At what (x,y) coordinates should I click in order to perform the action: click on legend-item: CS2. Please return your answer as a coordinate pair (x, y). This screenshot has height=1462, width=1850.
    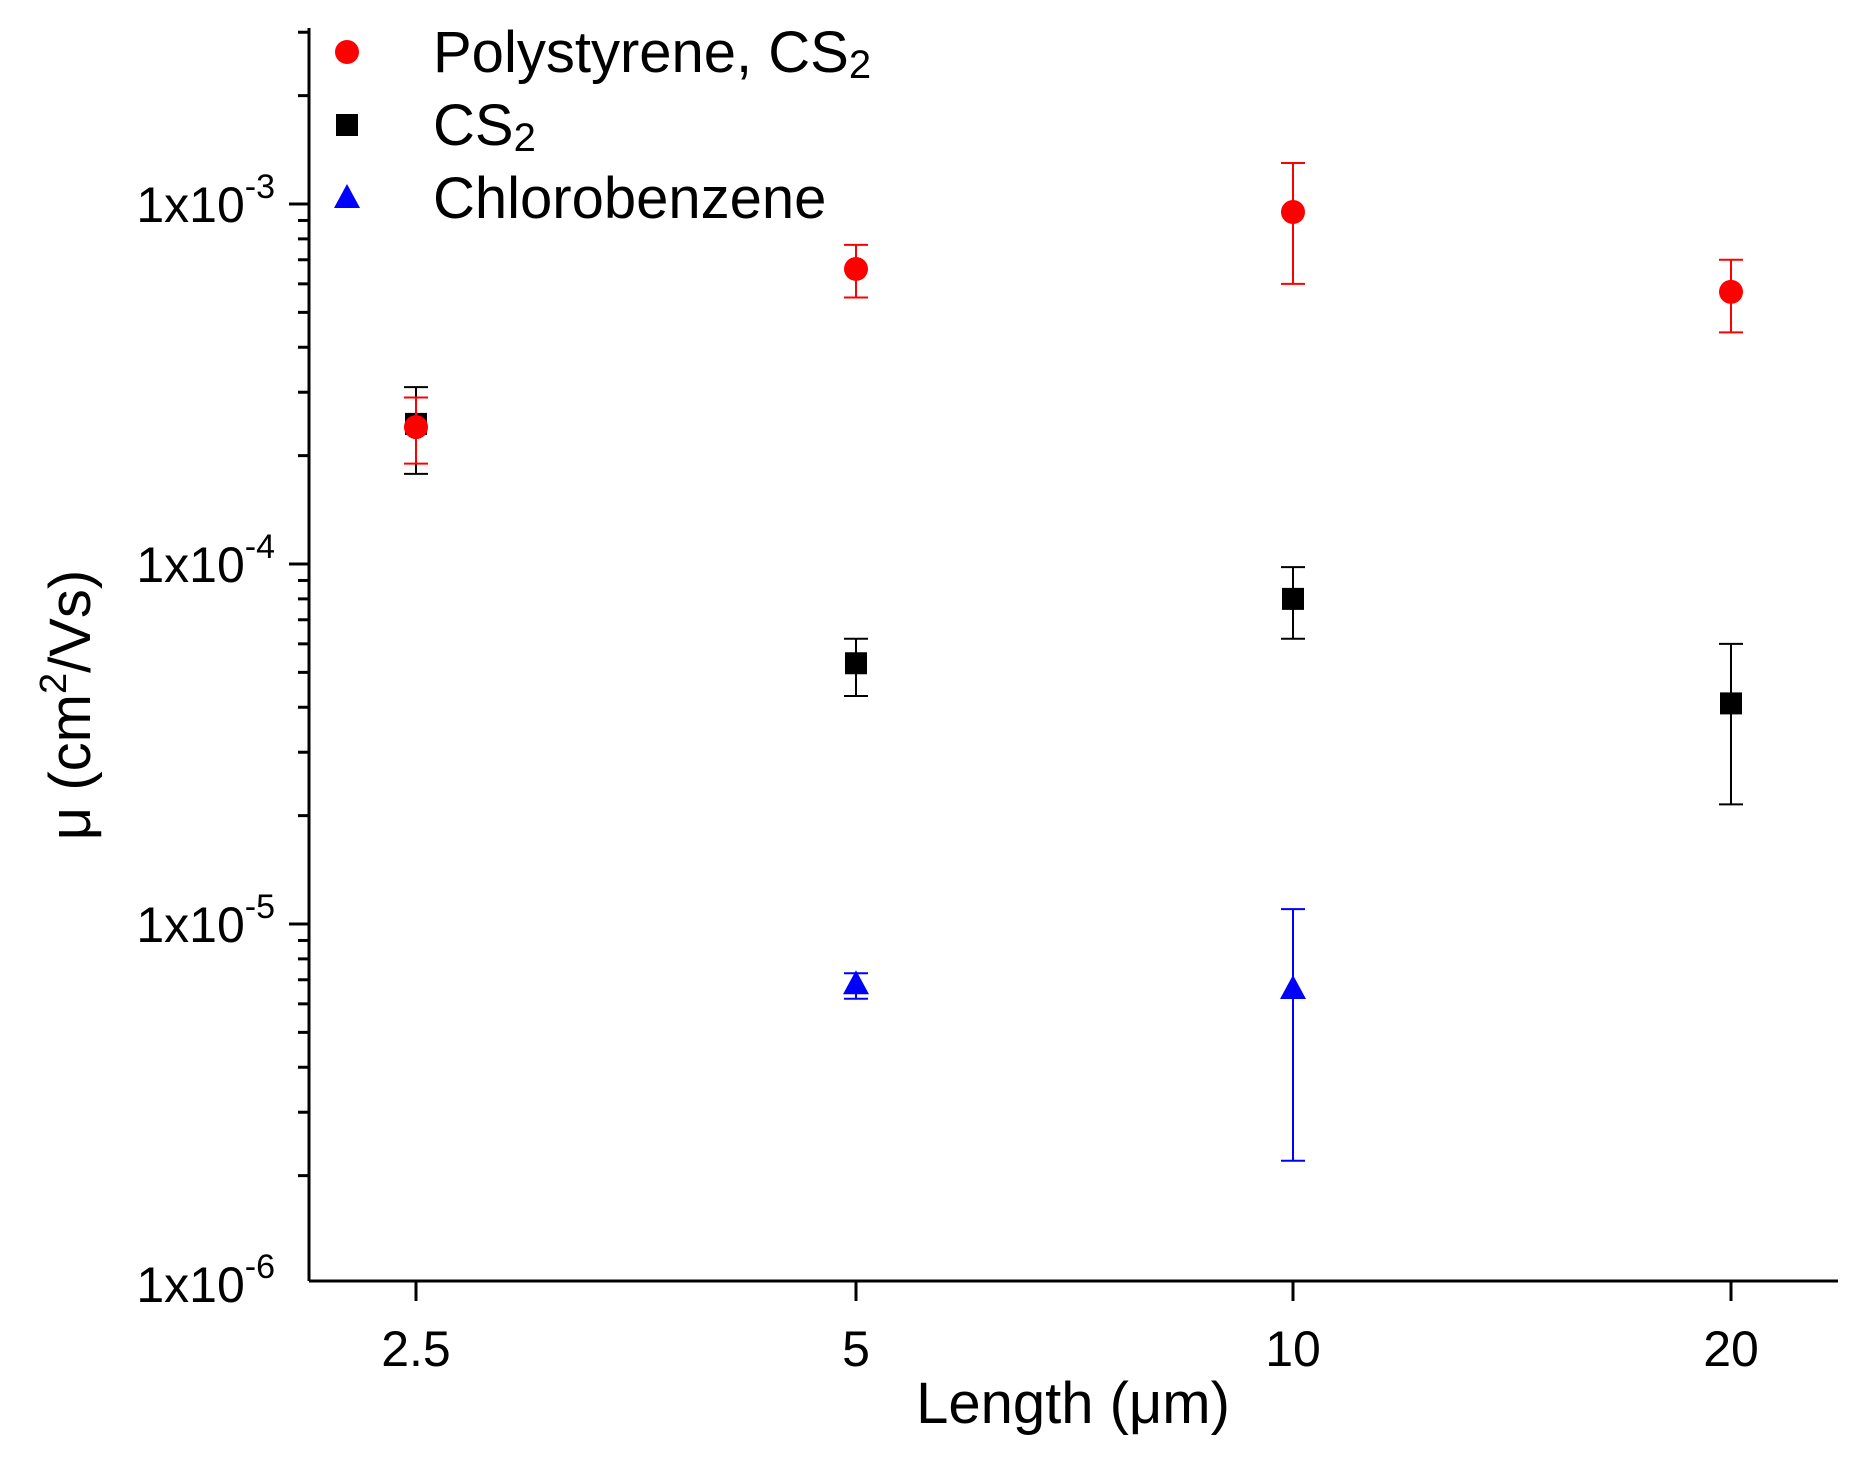
    Looking at the image, I should click on (436, 126).